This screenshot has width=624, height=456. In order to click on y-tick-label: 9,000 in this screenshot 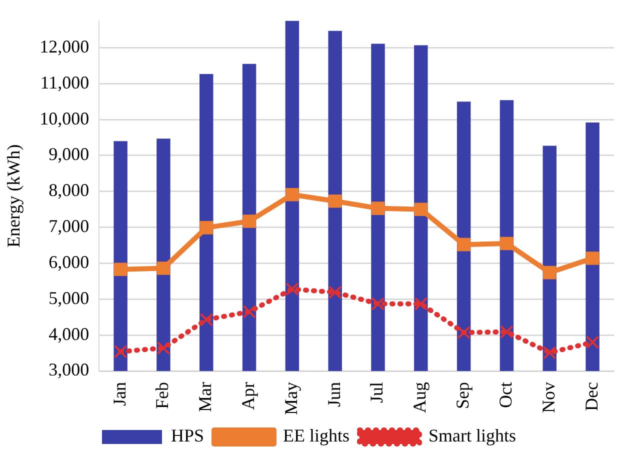, I will do `click(69, 154)`.